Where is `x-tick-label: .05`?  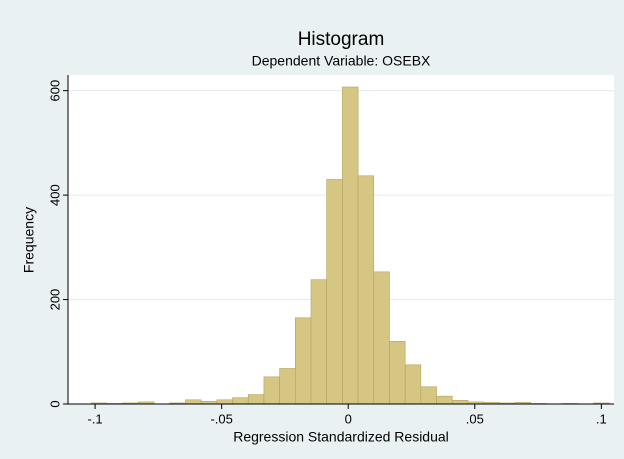 x-tick-label: .05 is located at coordinates (475, 418).